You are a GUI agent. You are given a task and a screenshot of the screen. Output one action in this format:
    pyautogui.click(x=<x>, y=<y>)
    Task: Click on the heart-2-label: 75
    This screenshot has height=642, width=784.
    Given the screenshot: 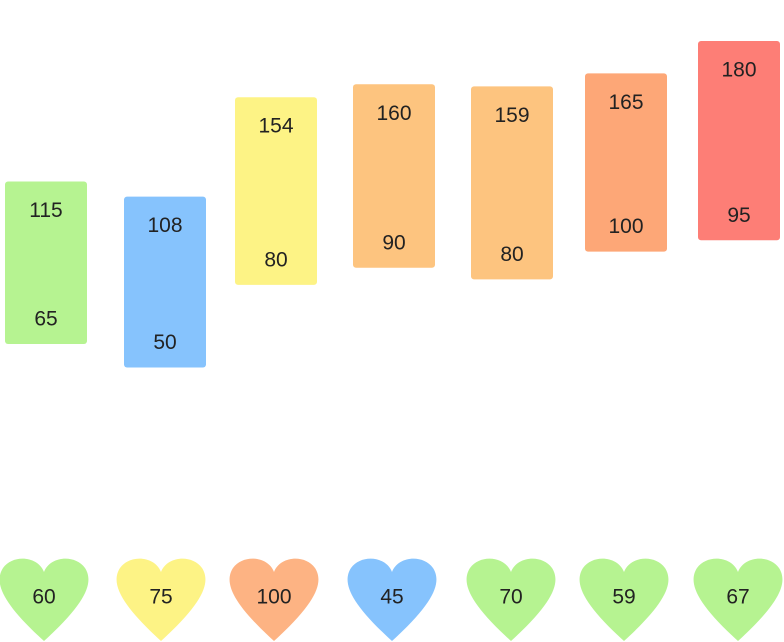 What is the action you would take?
    pyautogui.click(x=160, y=597)
    